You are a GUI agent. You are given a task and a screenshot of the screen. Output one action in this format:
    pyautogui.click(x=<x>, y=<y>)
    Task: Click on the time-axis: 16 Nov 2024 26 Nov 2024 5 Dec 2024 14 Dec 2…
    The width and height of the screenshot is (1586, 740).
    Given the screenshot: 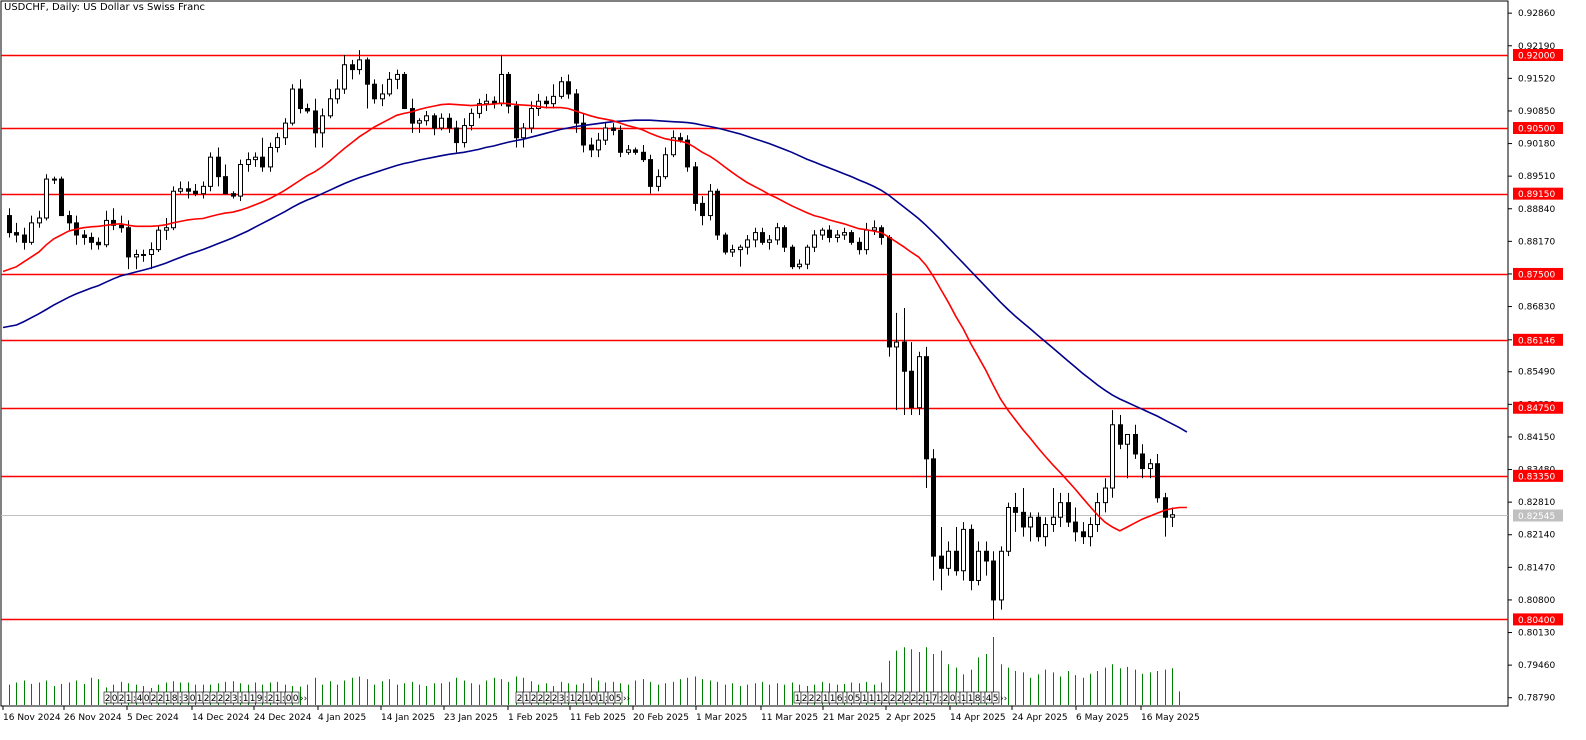 What is the action you would take?
    pyautogui.click(x=601, y=714)
    